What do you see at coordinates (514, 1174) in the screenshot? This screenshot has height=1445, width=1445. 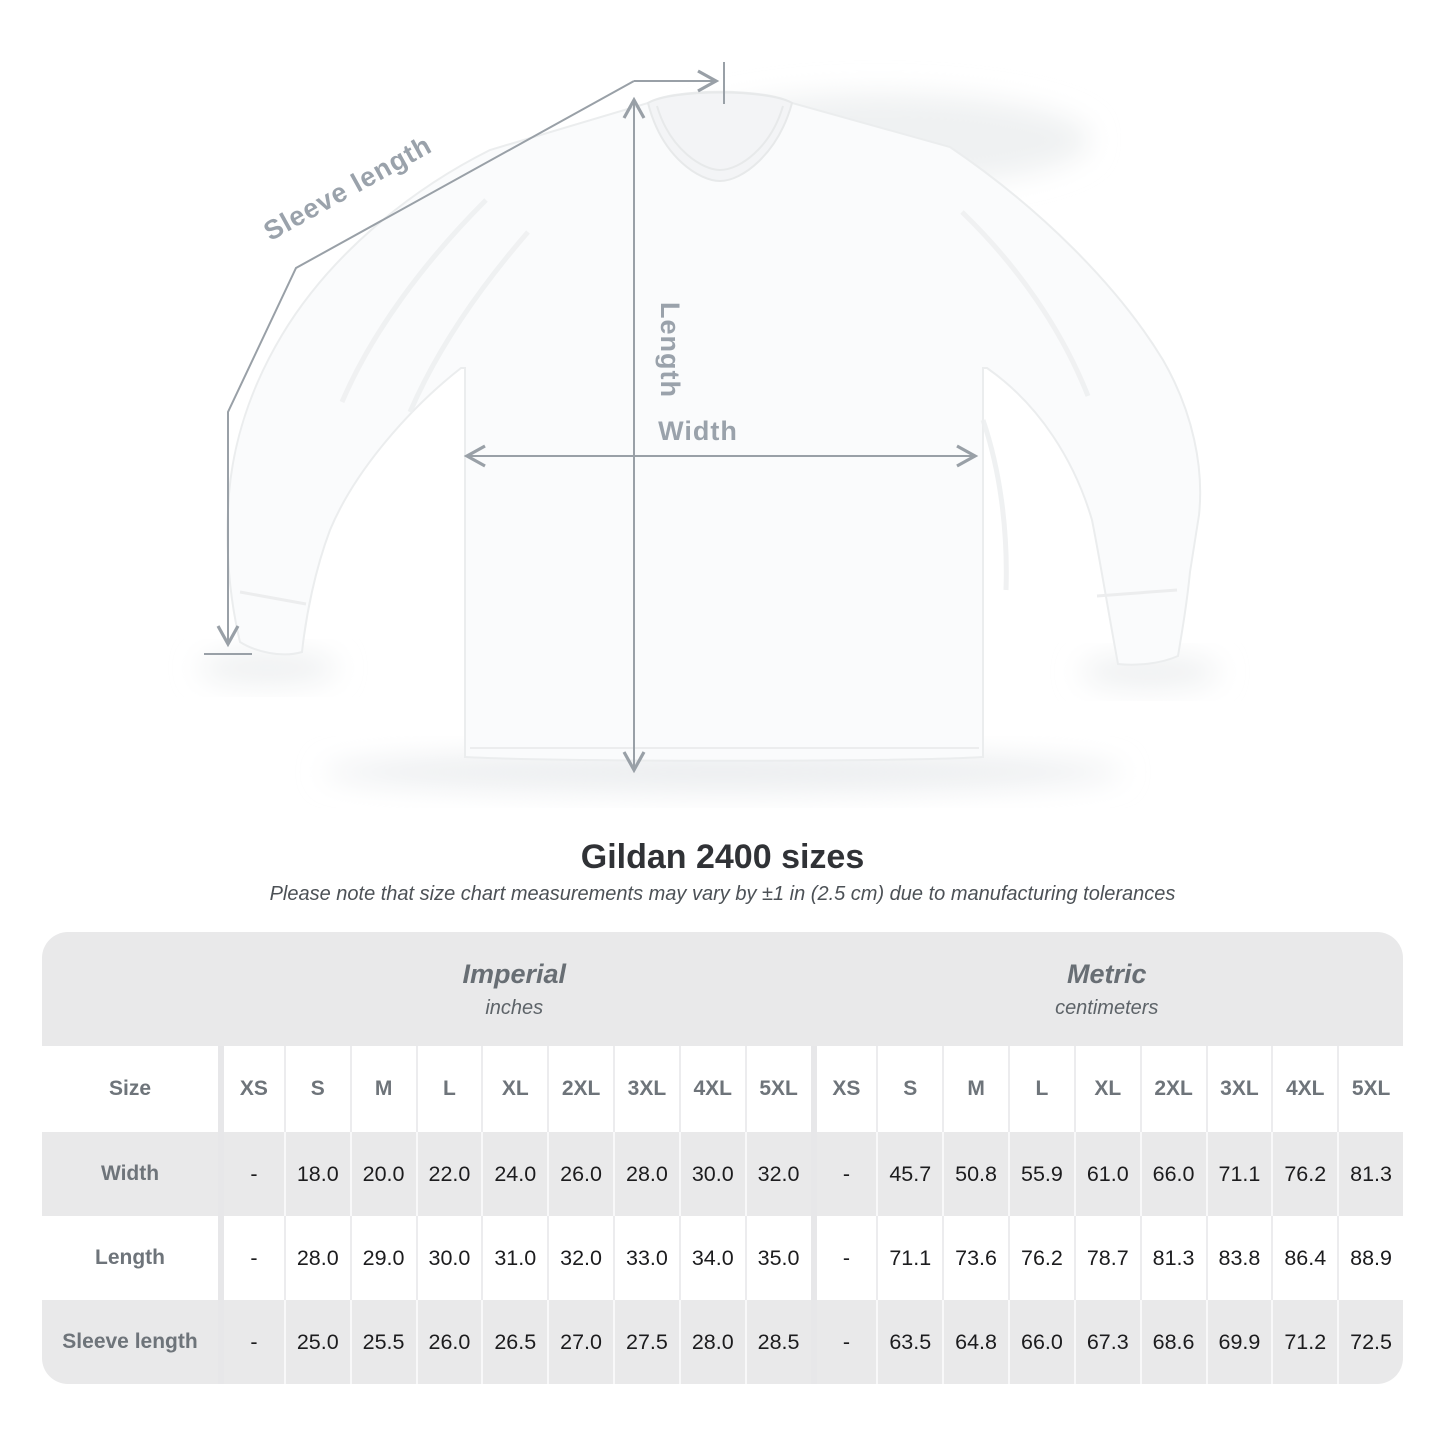 I see `size-value-cell: 24.0` at bounding box center [514, 1174].